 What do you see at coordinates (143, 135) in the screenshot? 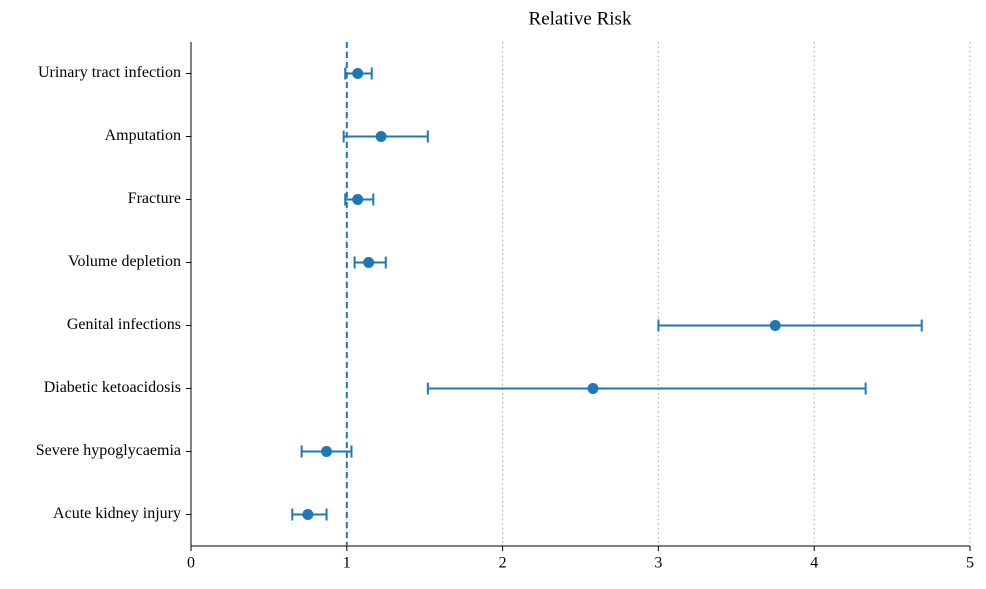
I see `y-tick-label: Amputation` at bounding box center [143, 135].